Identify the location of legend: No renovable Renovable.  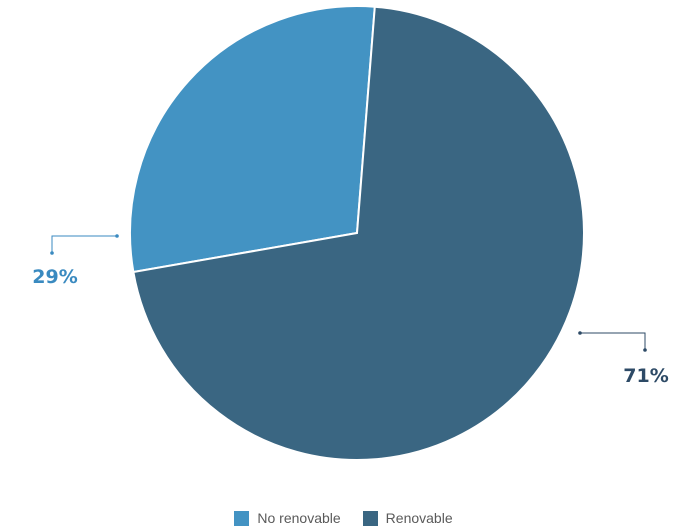
(343, 518).